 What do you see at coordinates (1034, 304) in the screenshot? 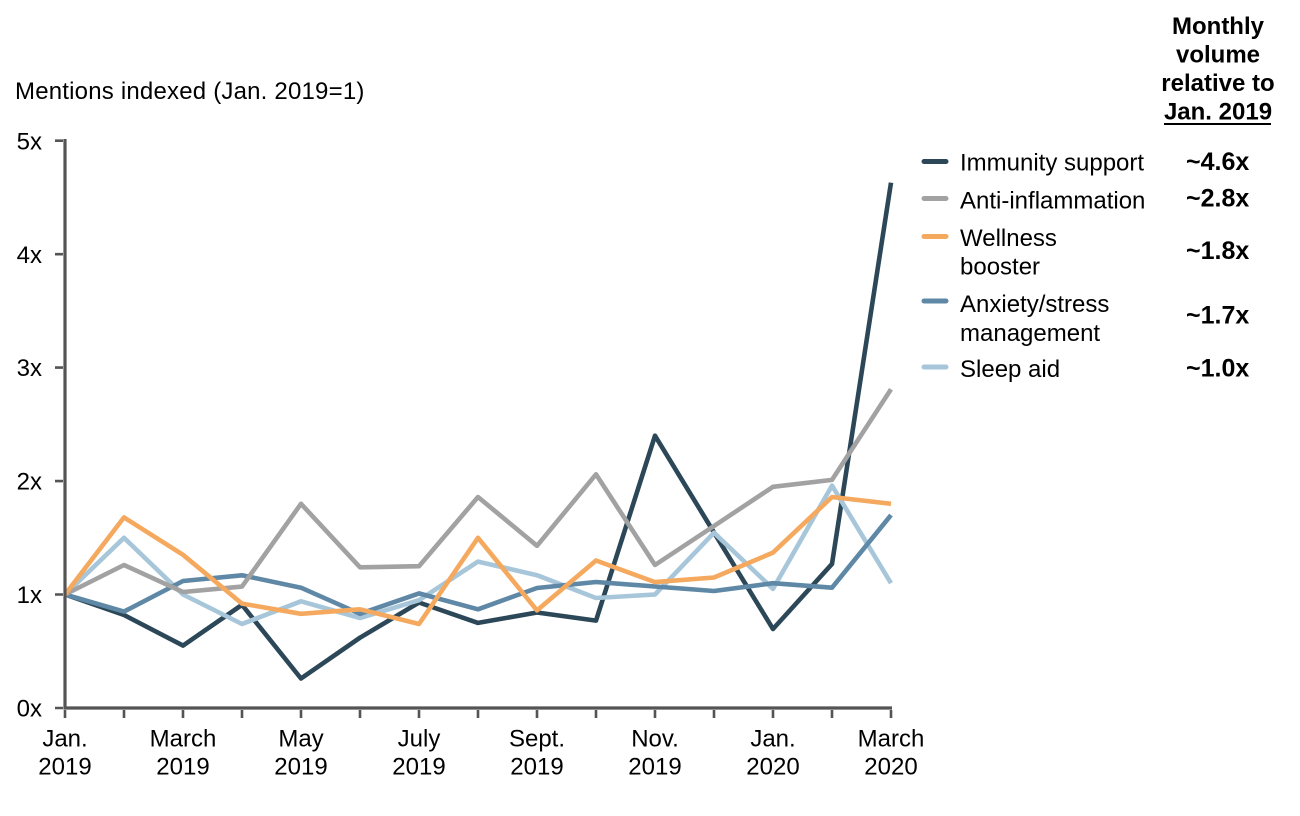
I see `svg-text: Anxiety/stress` at bounding box center [1034, 304].